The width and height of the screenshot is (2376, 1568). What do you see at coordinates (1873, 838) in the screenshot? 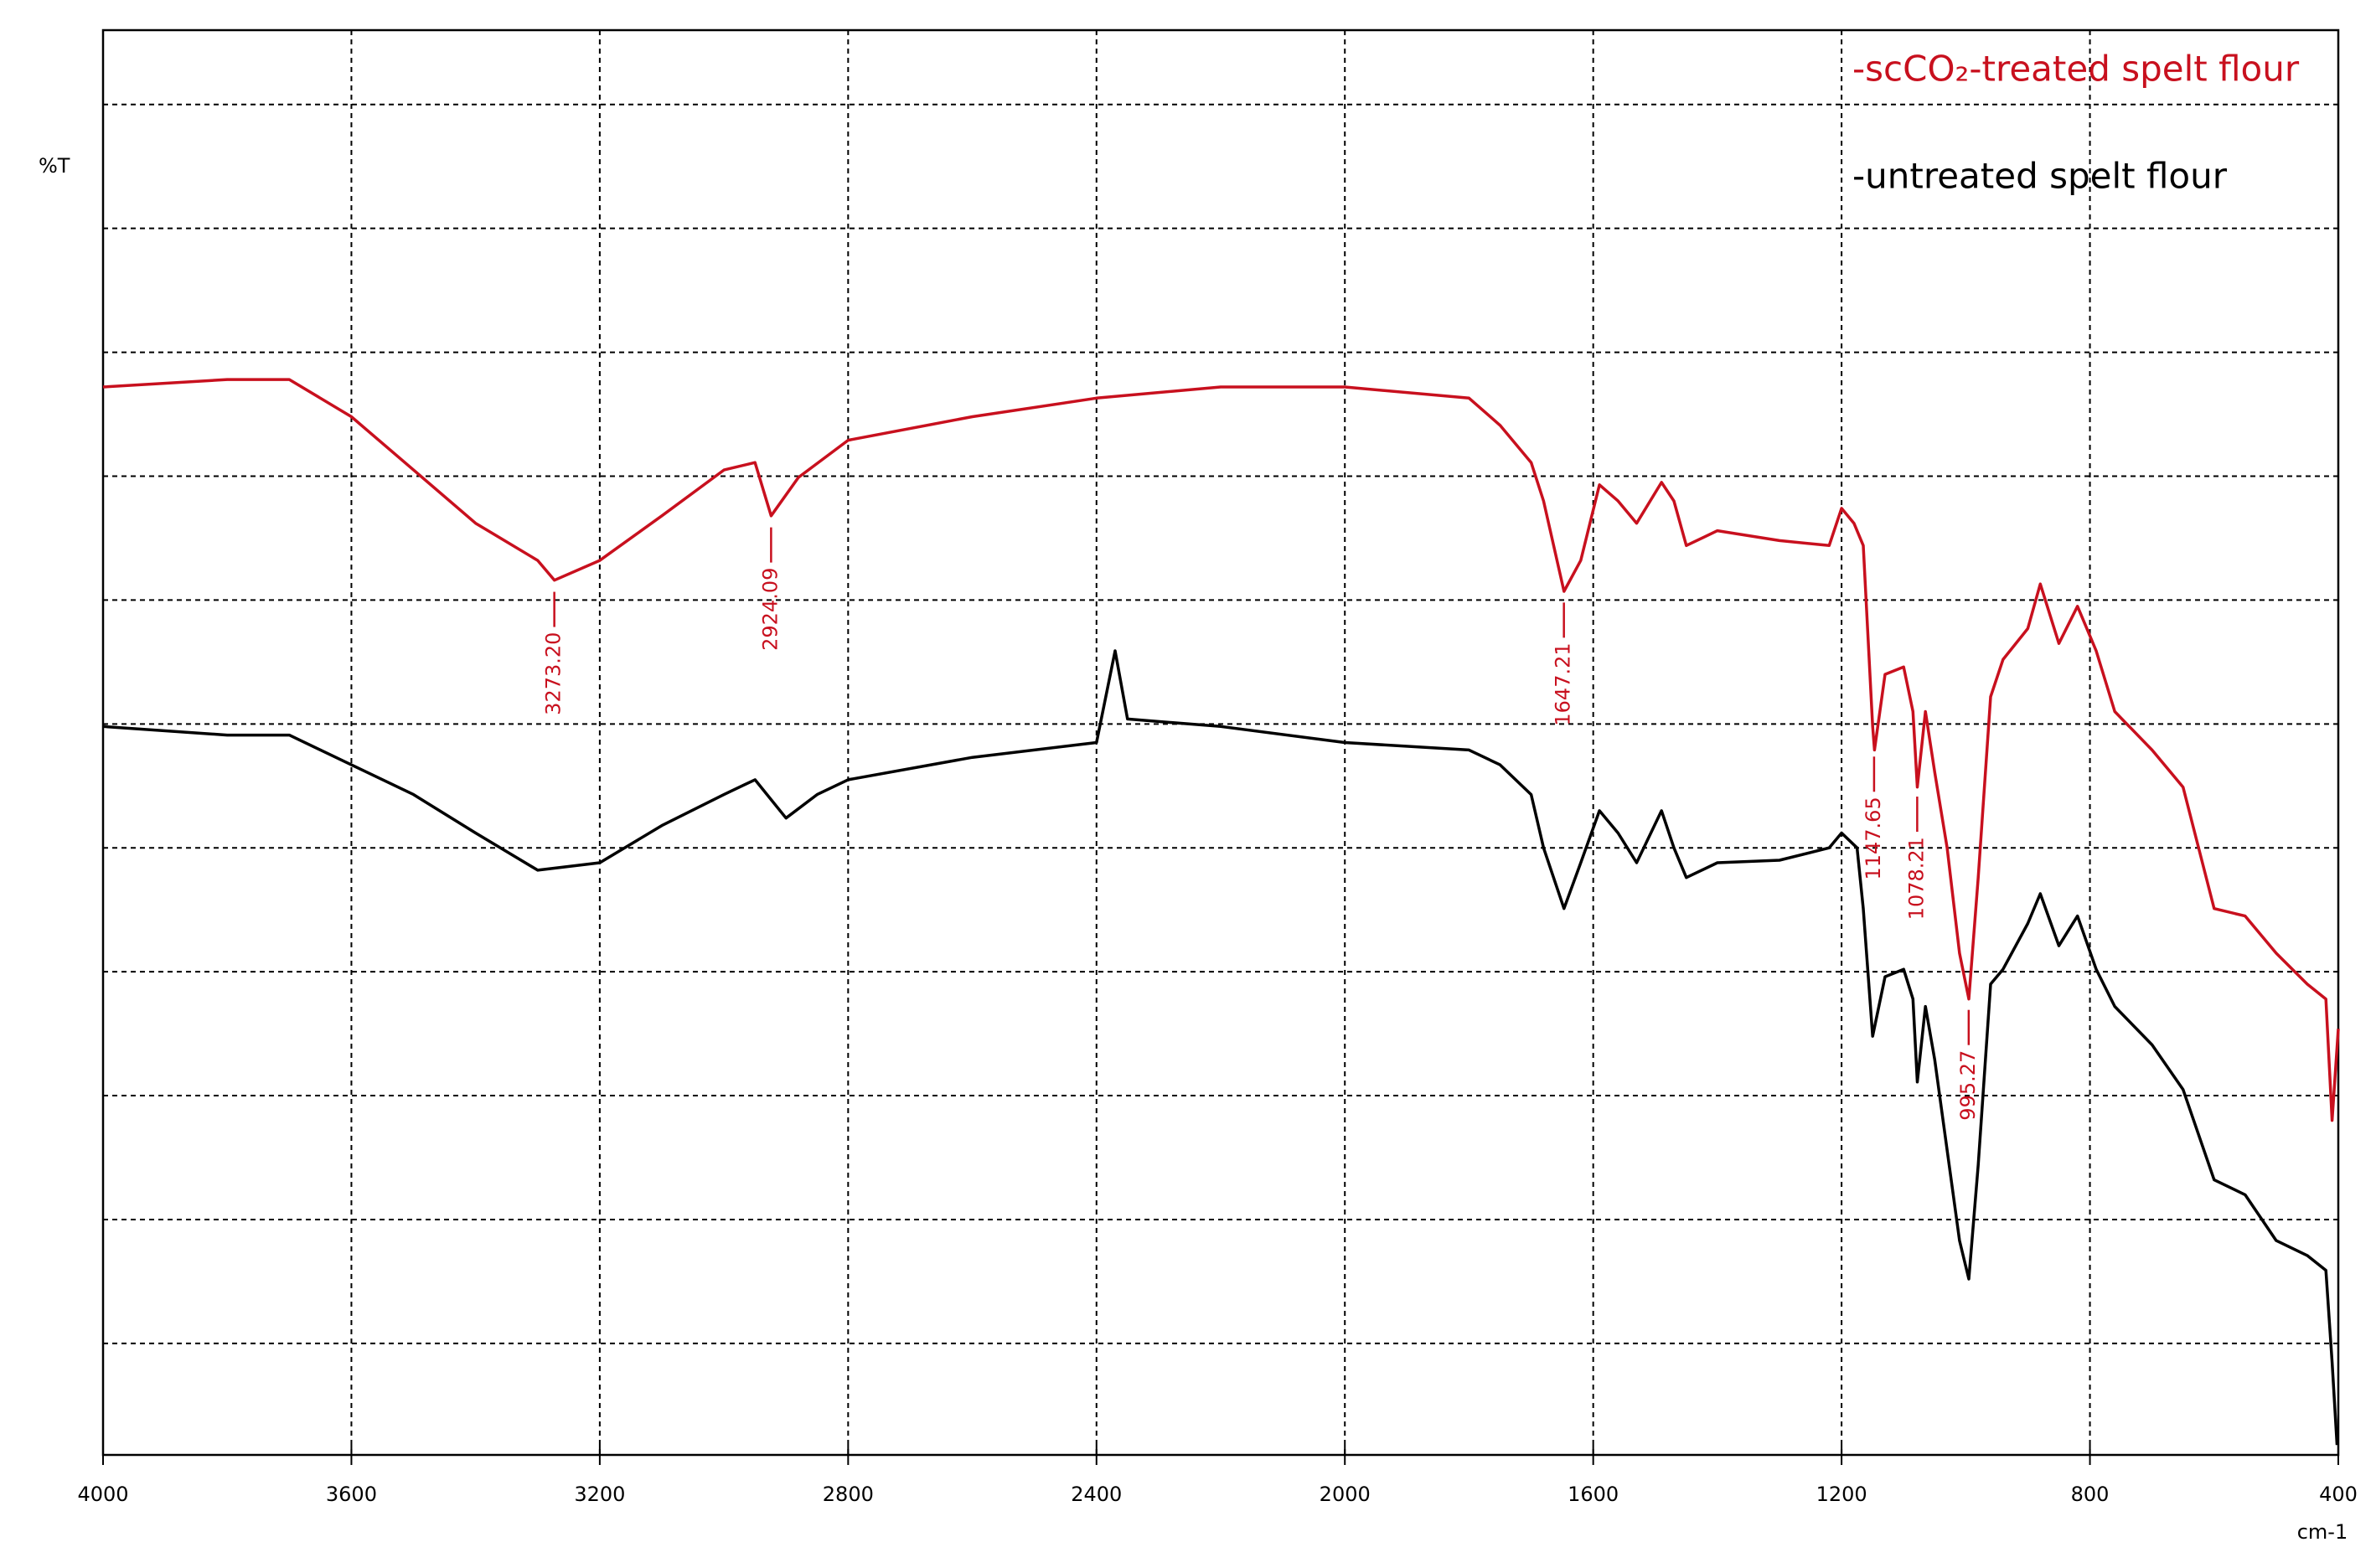
I see `peak-label: 1147.65` at bounding box center [1873, 838].